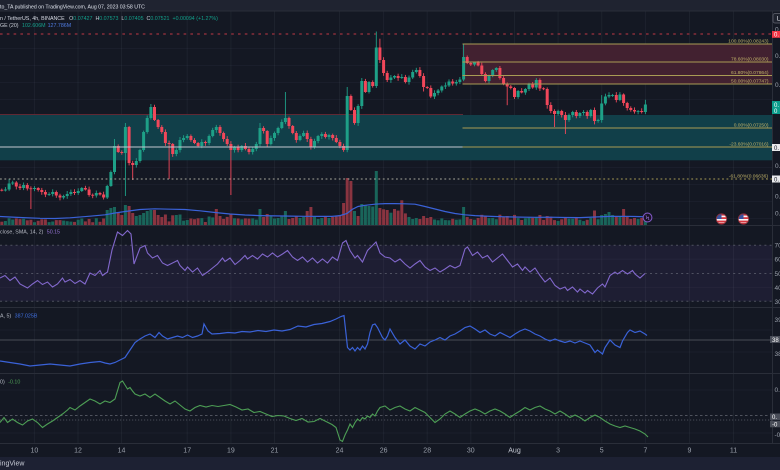 The image size is (780, 470). I want to click on svg-text: 14, so click(122, 451).